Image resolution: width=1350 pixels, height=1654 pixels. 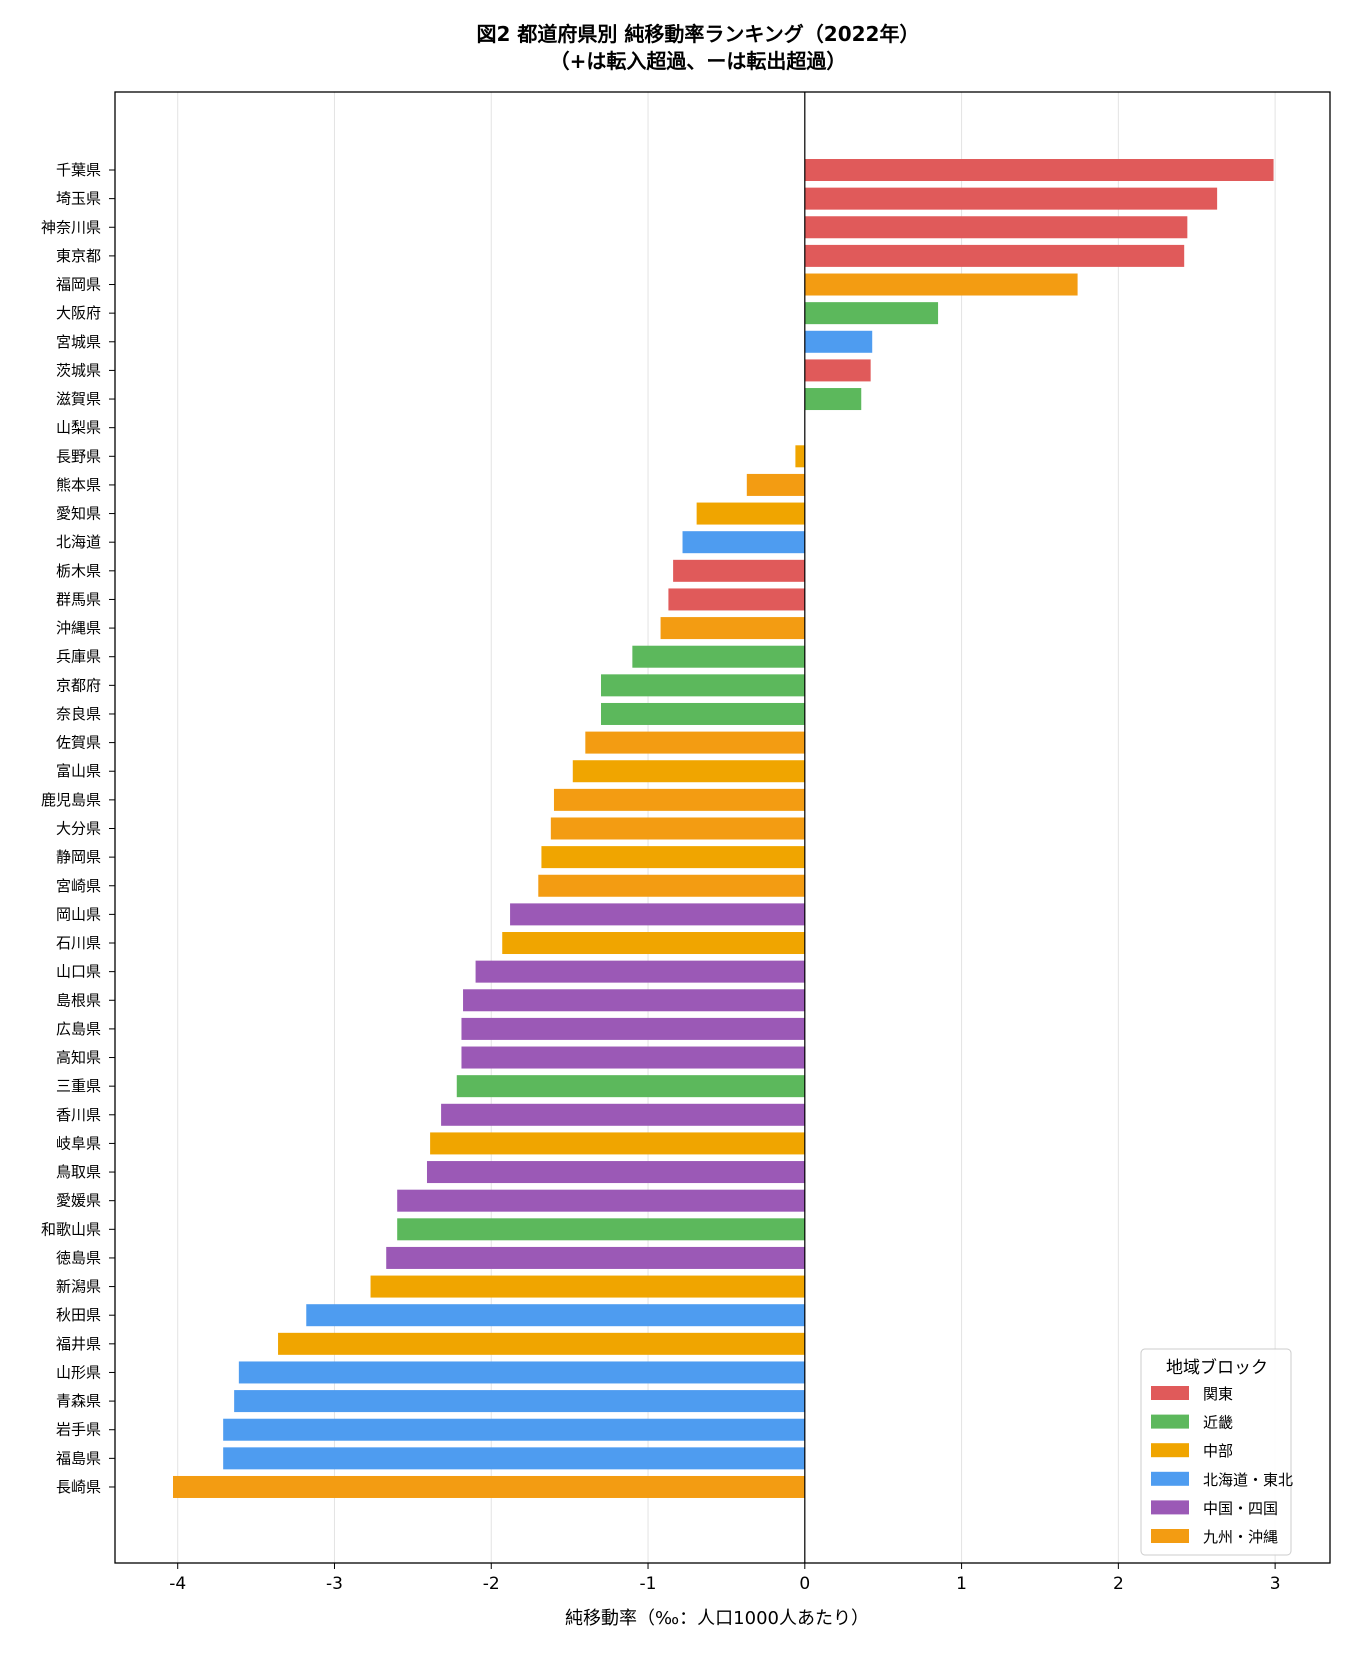 What do you see at coordinates (717, 1618) in the screenshot?
I see `x-axis-title: 純移動率（‰：人口1000人あたり）` at bounding box center [717, 1618].